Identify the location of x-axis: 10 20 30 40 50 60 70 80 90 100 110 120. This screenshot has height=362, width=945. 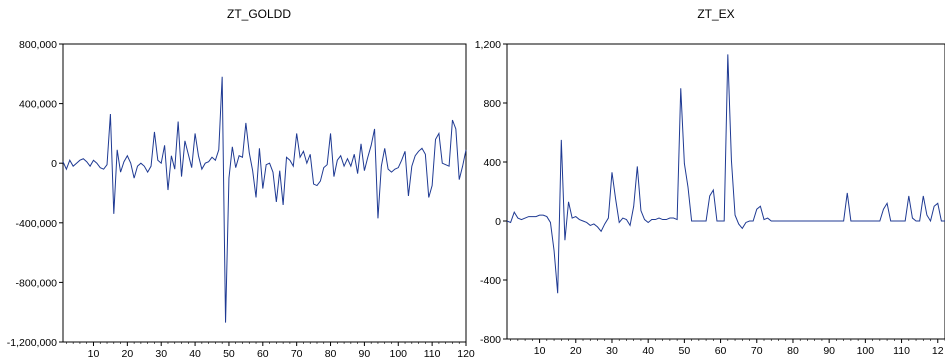
(270, 351).